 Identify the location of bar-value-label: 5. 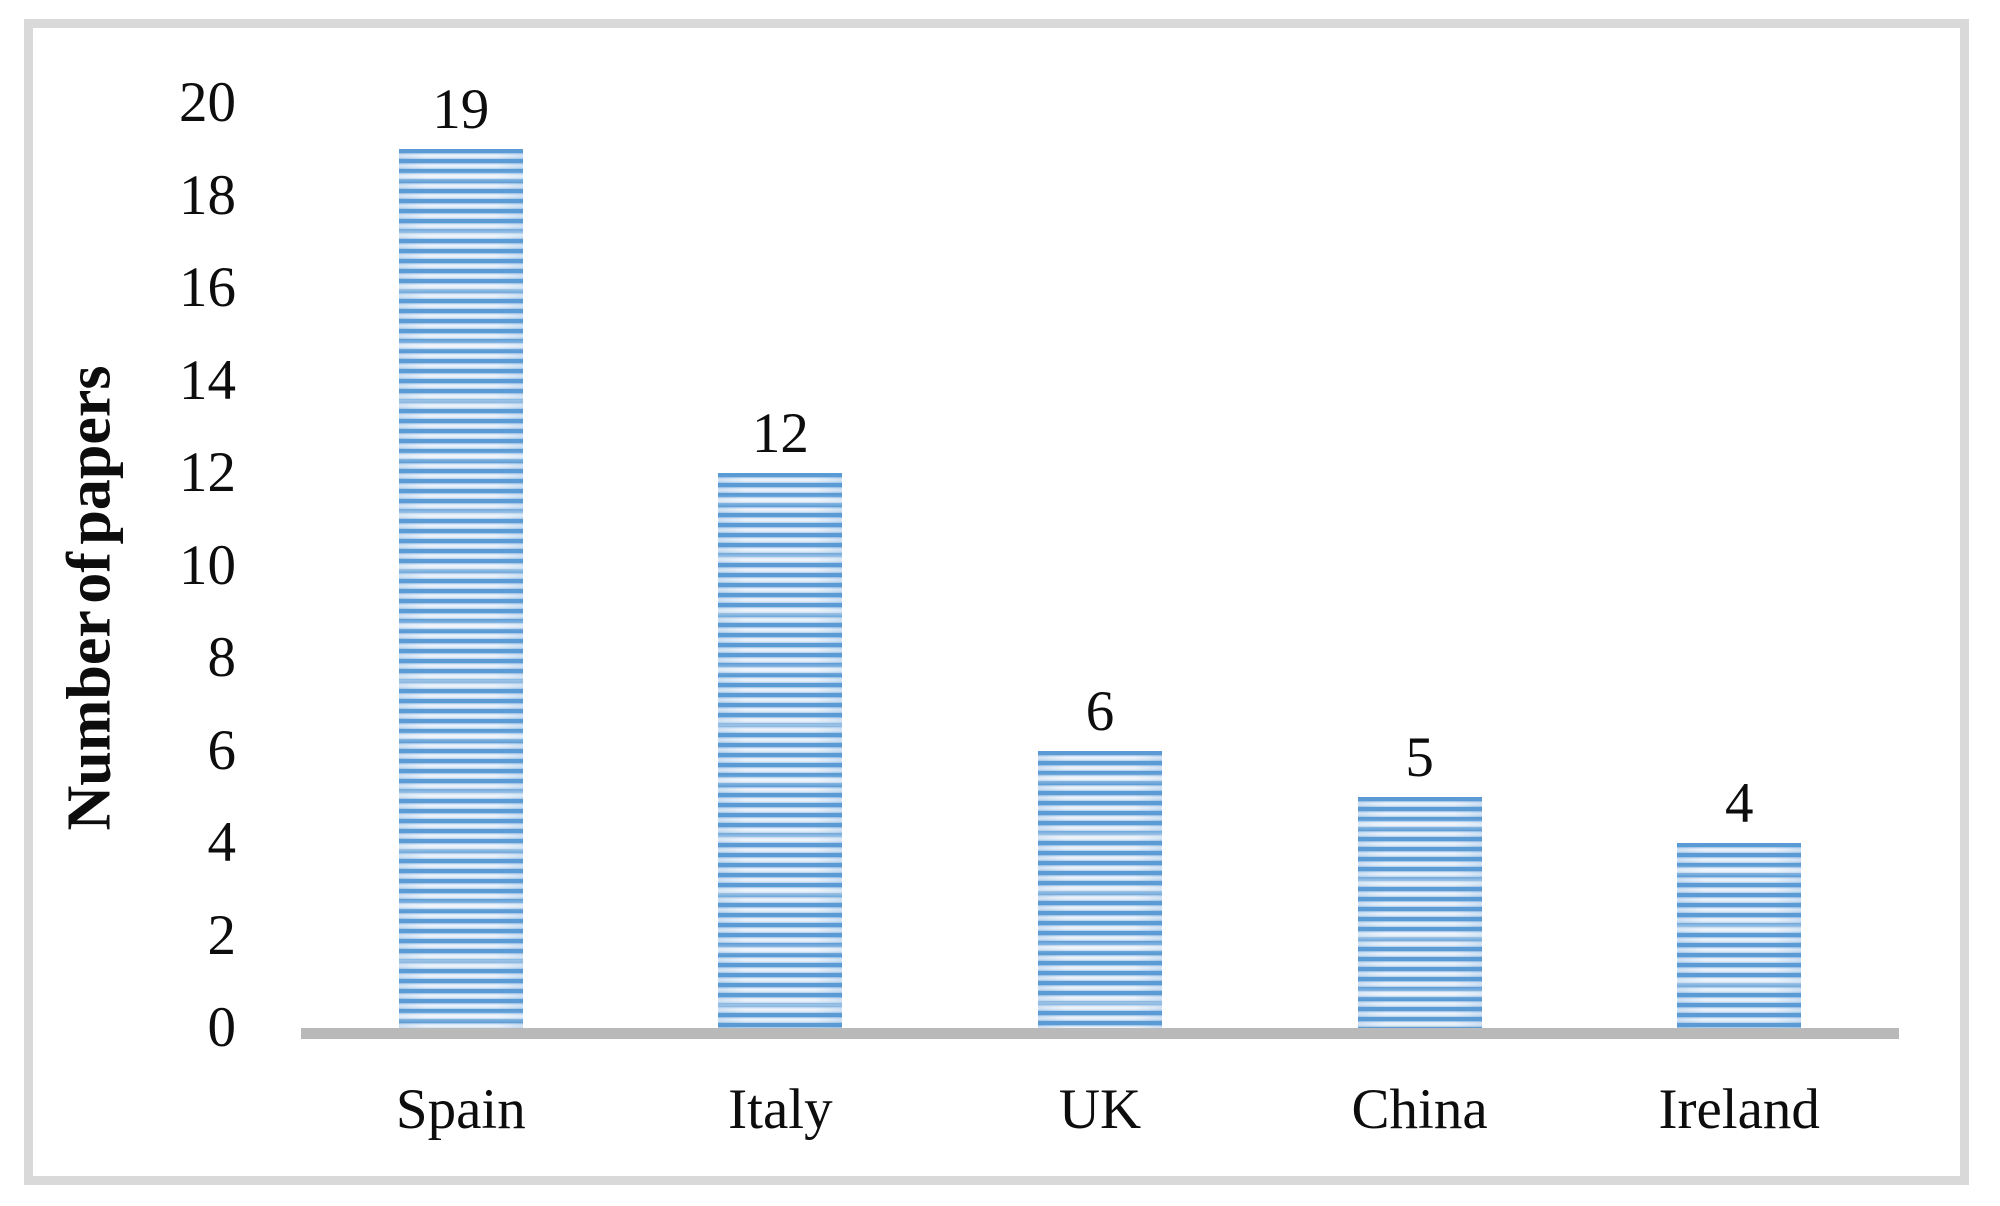
(1419, 757).